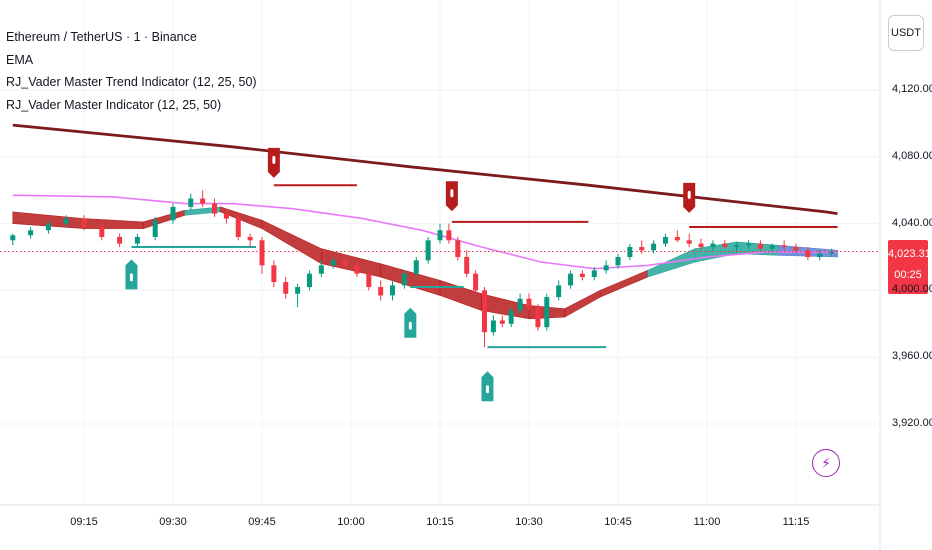  What do you see at coordinates (906, 33) in the screenshot?
I see `currency-button: USDT` at bounding box center [906, 33].